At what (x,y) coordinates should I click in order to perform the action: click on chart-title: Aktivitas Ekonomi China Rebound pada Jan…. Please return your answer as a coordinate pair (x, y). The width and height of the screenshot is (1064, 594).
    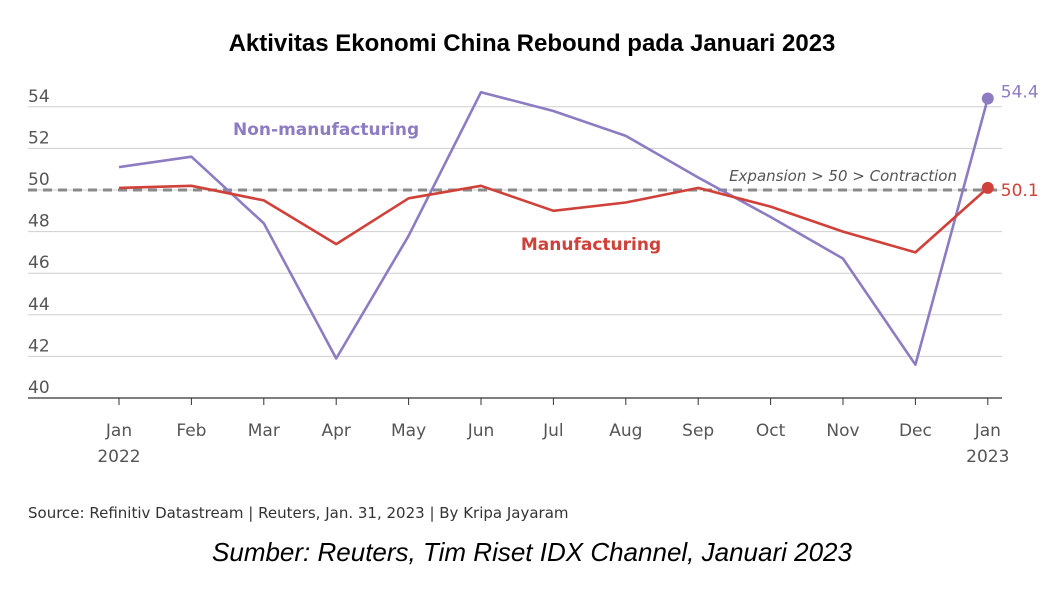
    Looking at the image, I should click on (532, 43).